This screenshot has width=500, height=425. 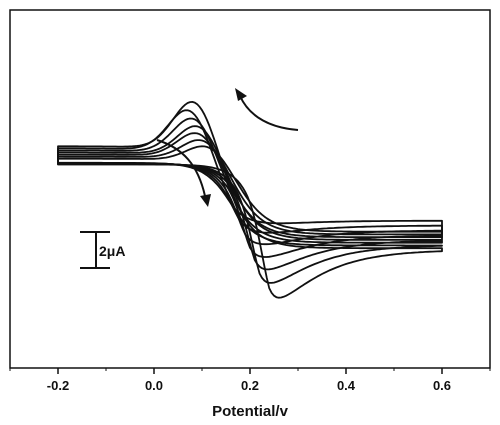 What do you see at coordinates (58, 385) in the screenshot?
I see `x-tick-label: -0.2` at bounding box center [58, 385].